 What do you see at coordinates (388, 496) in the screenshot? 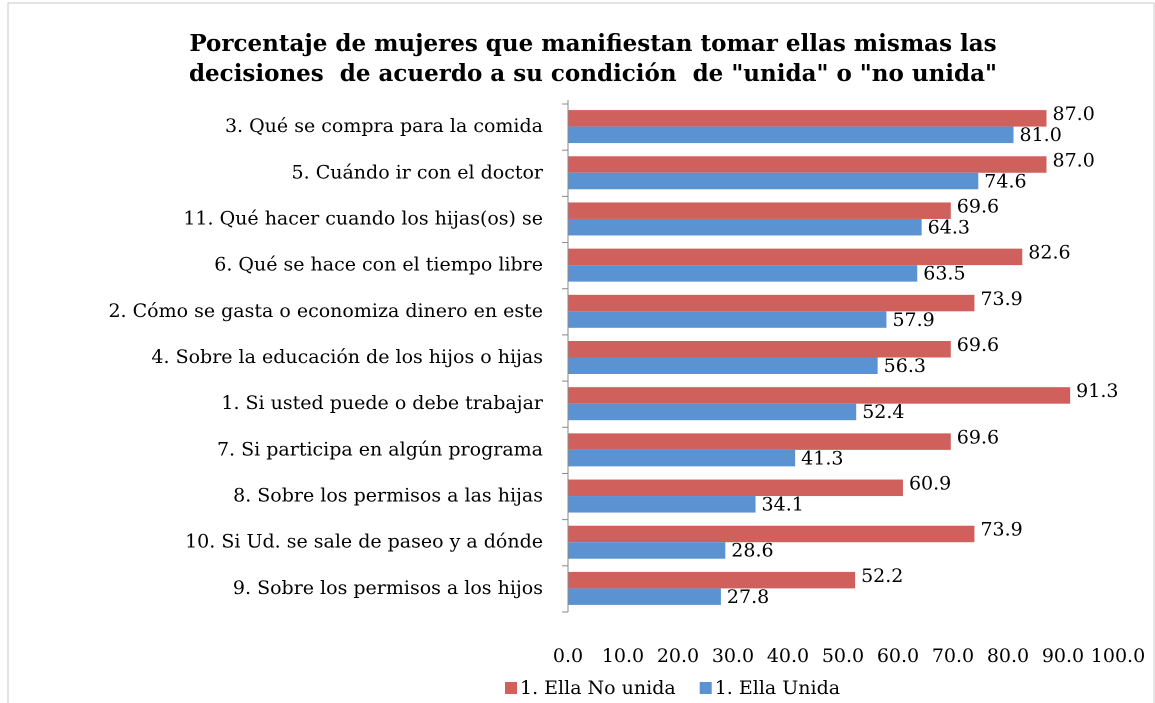
I see `y-tick-label: 8. Sobre los permisos a las hijas` at bounding box center [388, 496].